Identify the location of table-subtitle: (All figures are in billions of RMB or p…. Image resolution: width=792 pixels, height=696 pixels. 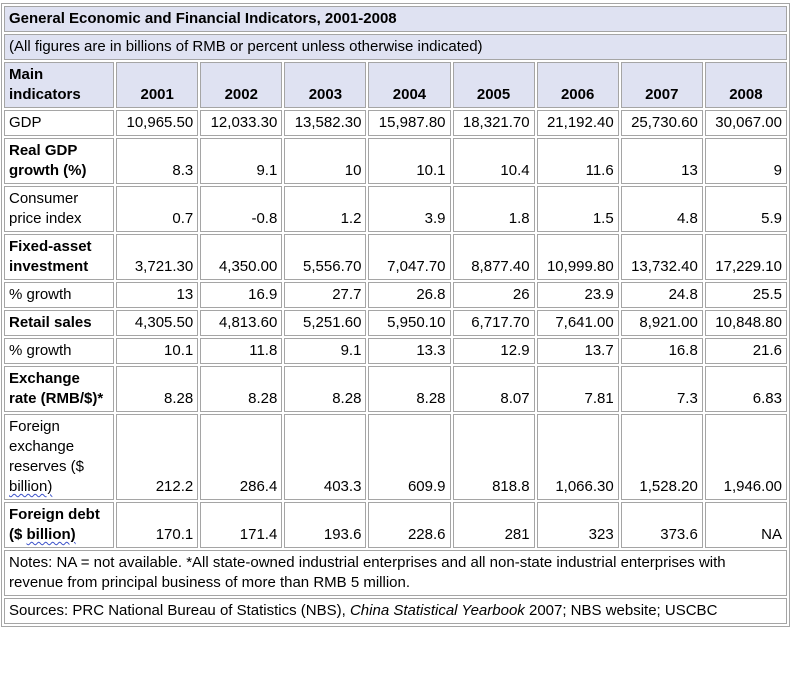
(395, 47).